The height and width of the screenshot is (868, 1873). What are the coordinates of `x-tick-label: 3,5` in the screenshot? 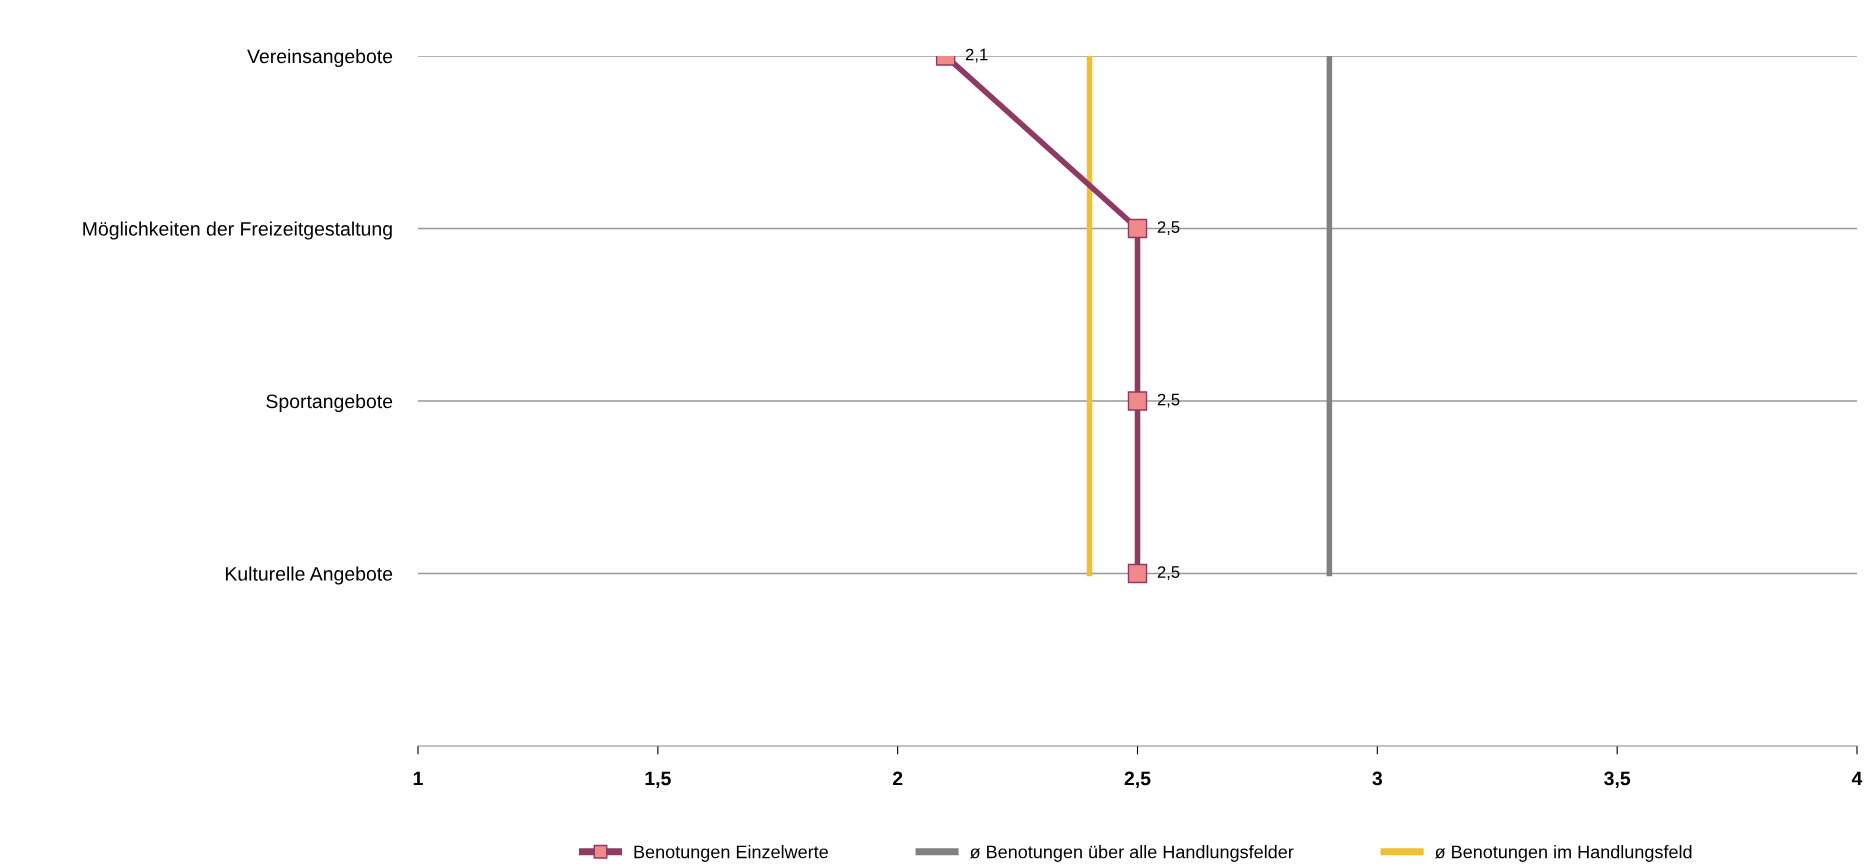 It's located at (1617, 780).